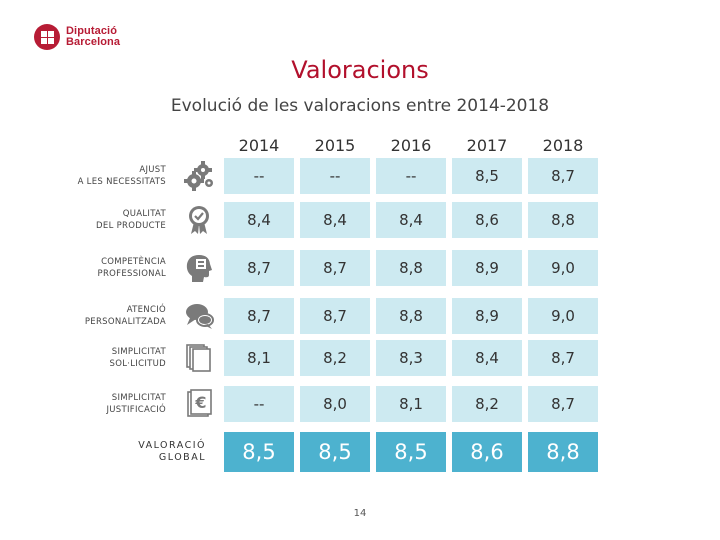 The height and width of the screenshot is (540, 720). Describe the element at coordinates (93, 42) in the screenshot. I see `logo-line-2: Barcelona` at that location.